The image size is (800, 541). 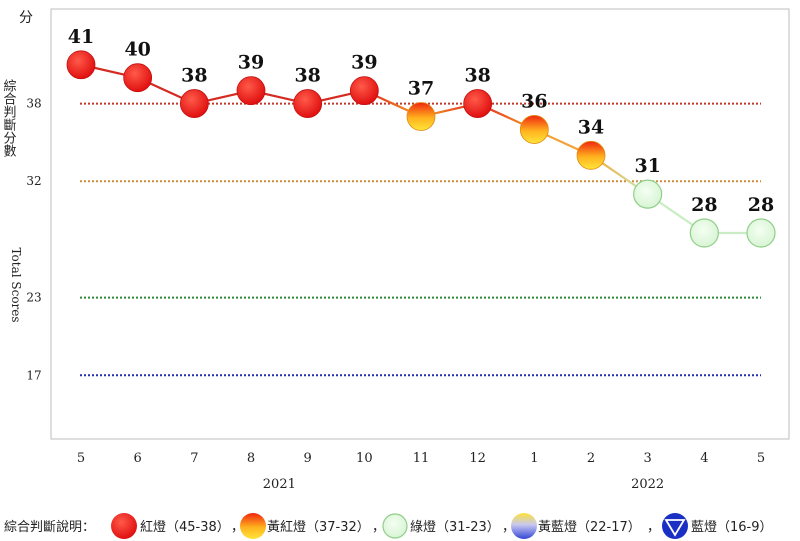 I want to click on legend-yellow-blue-light-icon, so click(x=524, y=526).